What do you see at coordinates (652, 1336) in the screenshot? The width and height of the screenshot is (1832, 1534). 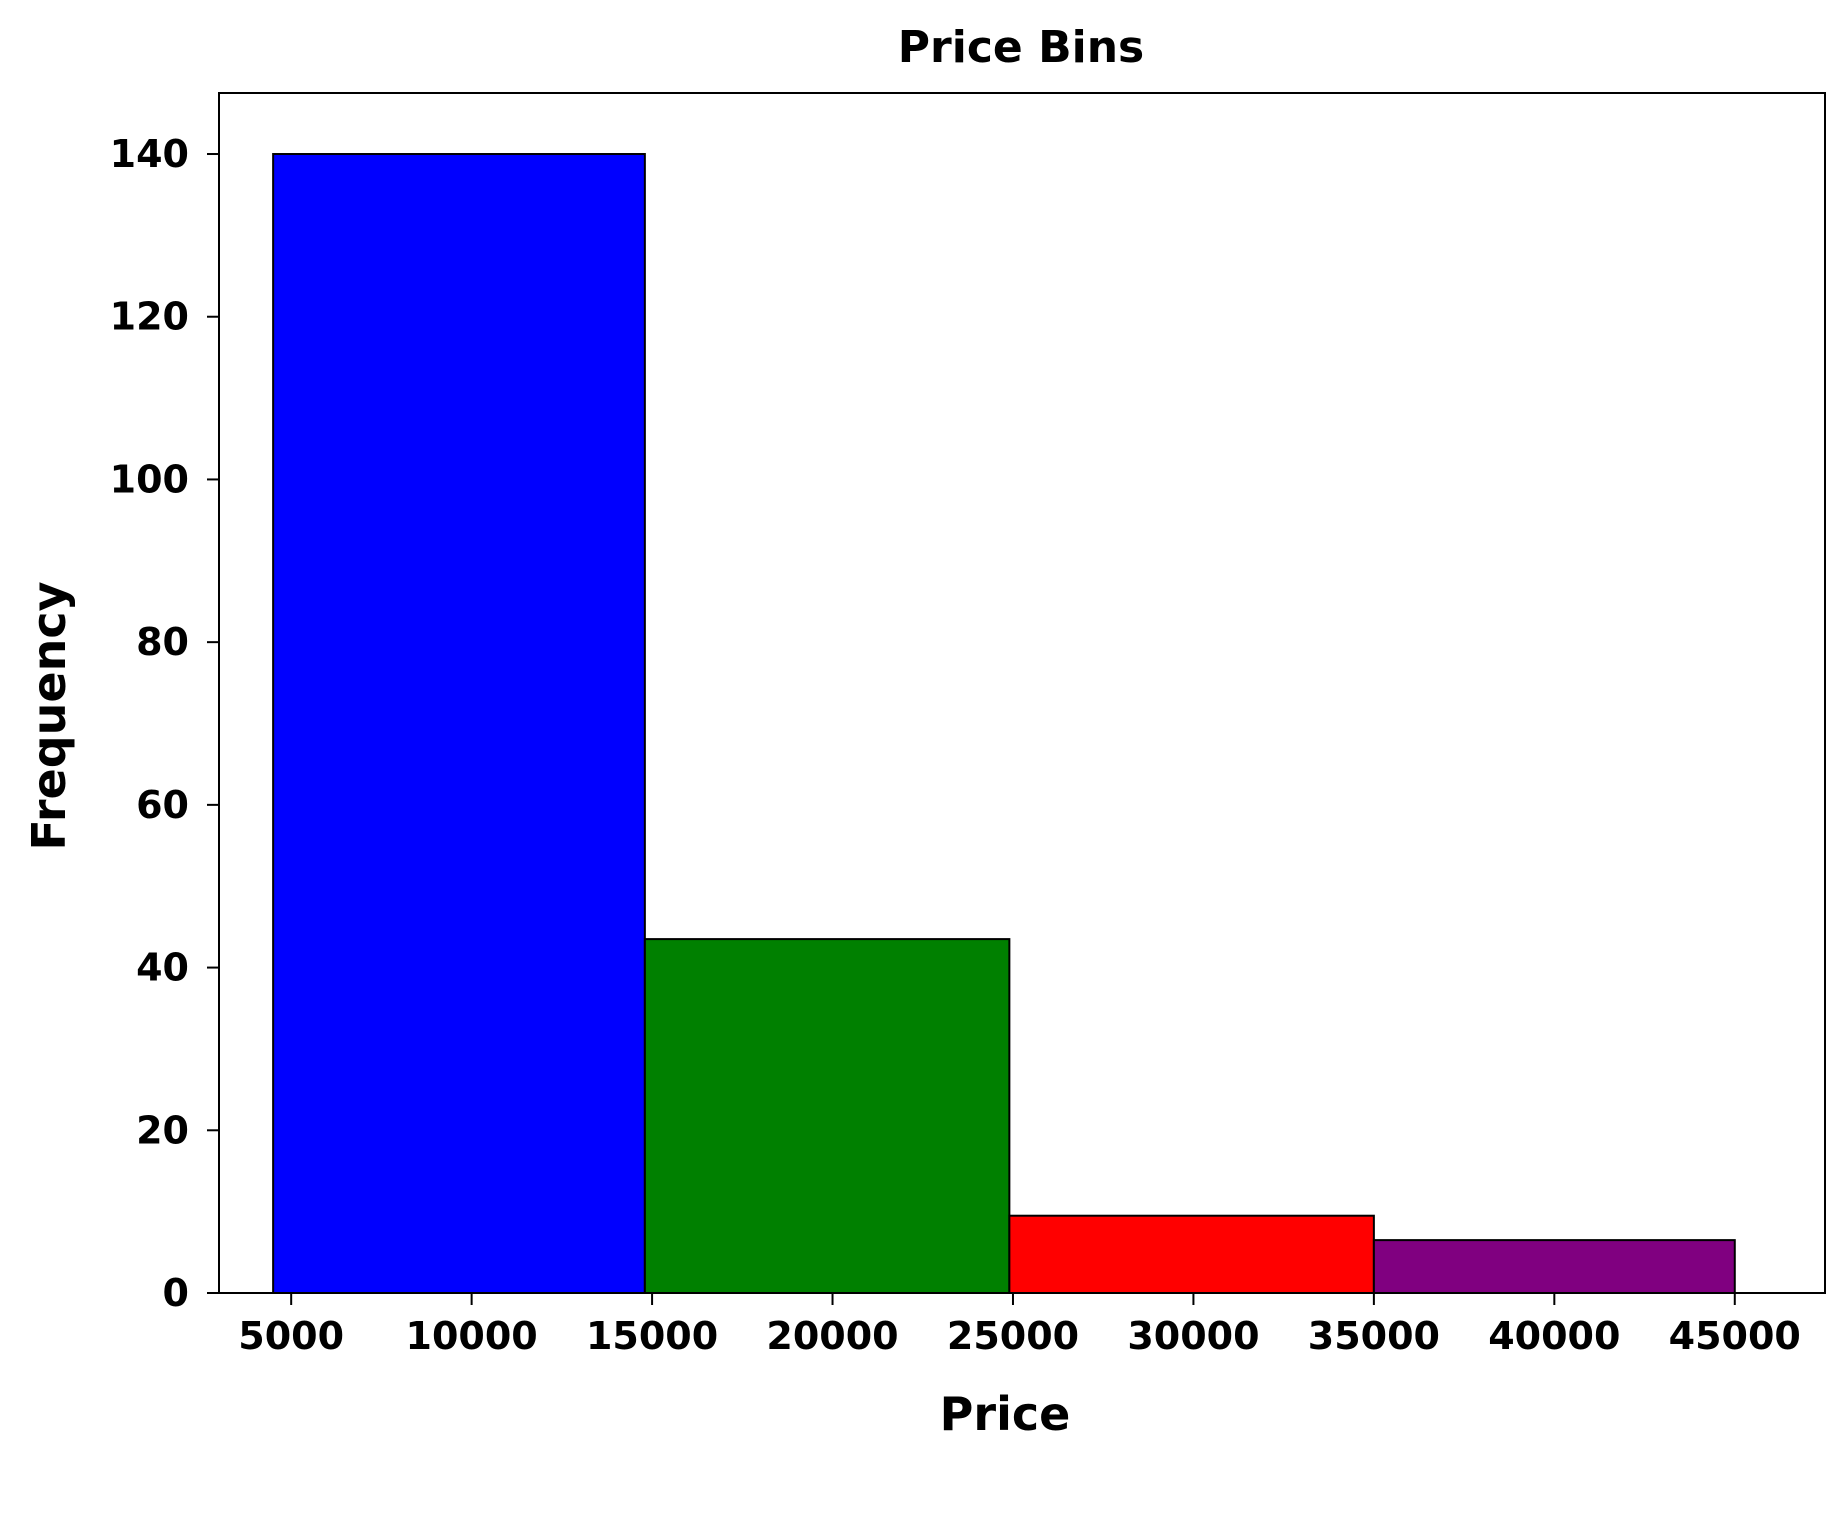 I see `x-tick-label: 15000` at bounding box center [652, 1336].